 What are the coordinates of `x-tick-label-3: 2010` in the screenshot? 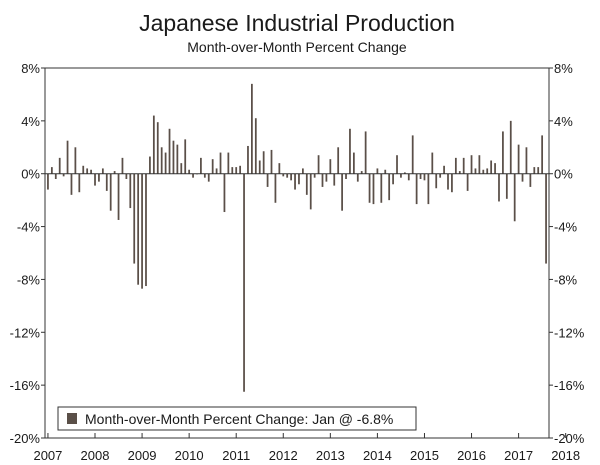 It's located at (189, 455).